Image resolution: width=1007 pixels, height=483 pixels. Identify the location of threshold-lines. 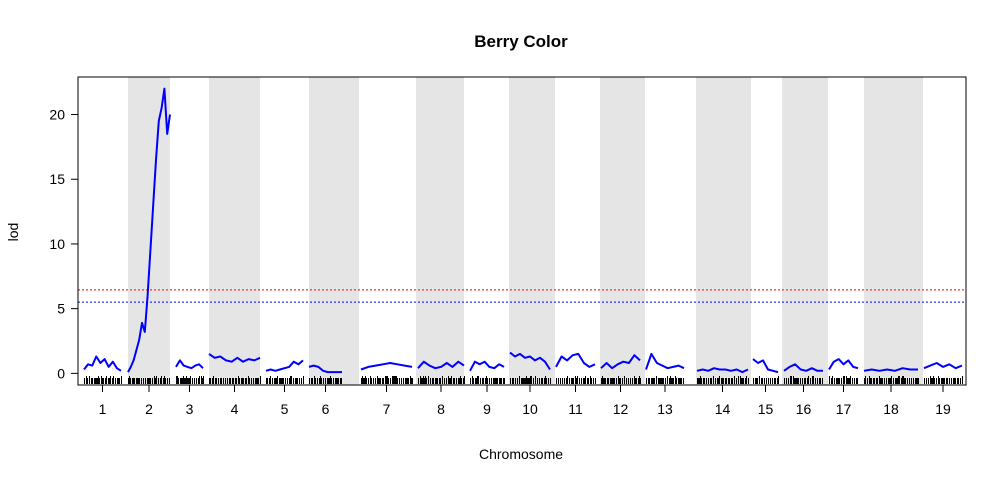
(522, 296).